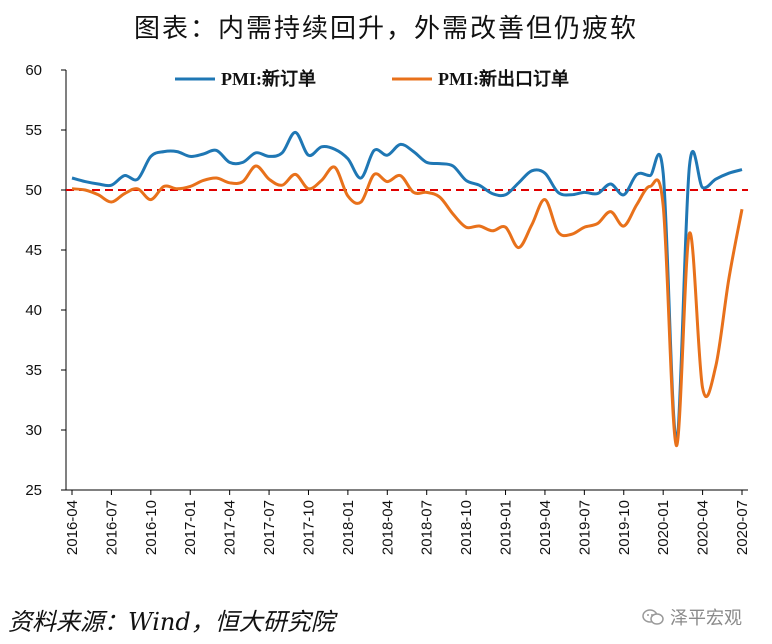 The image size is (772, 644). What do you see at coordinates (33, 190) in the screenshot?
I see `y-tick-label: 50` at bounding box center [33, 190].